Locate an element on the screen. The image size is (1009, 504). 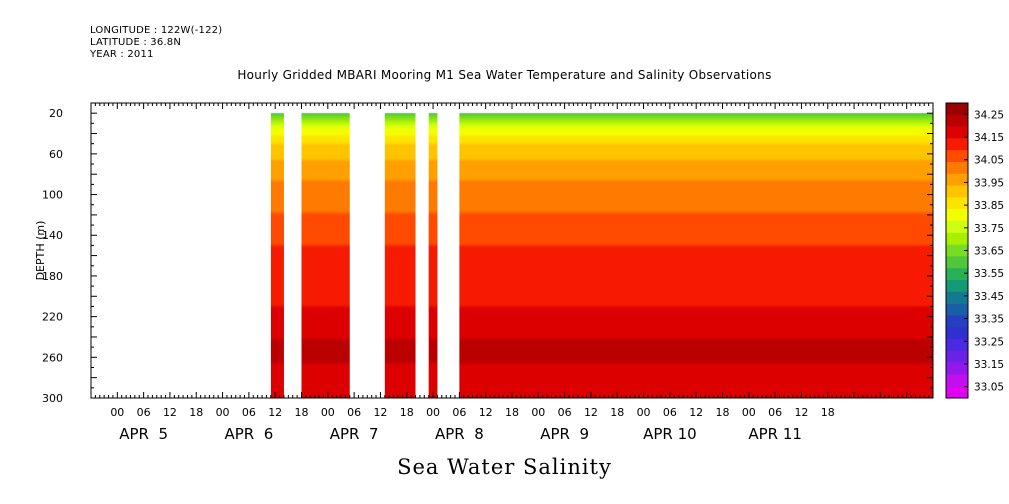
colorbar-label: 33.65 is located at coordinates (989, 252).